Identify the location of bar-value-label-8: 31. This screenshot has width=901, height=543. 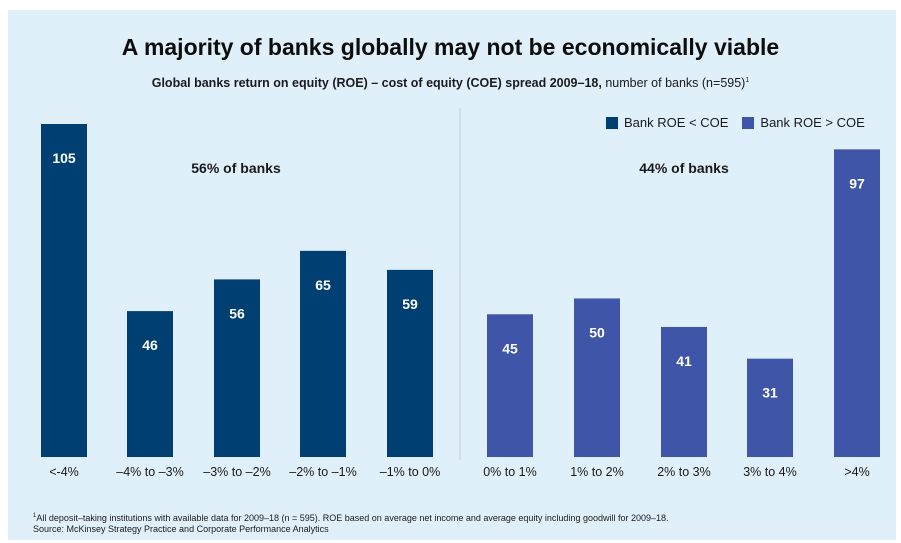
(770, 393).